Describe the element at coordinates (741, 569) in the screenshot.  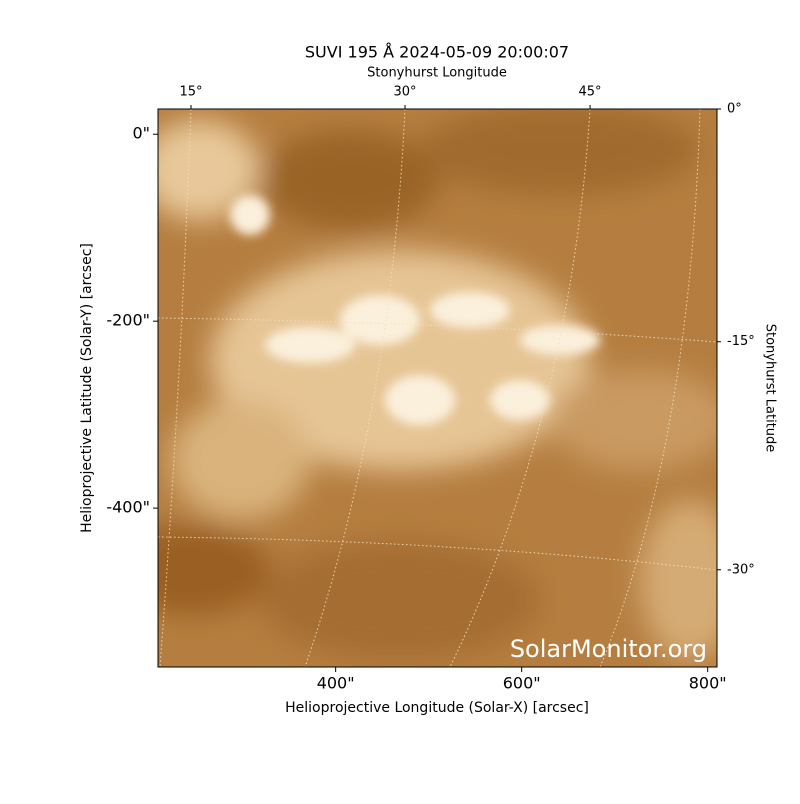
I see `y2-tick-label: -30°` at that location.